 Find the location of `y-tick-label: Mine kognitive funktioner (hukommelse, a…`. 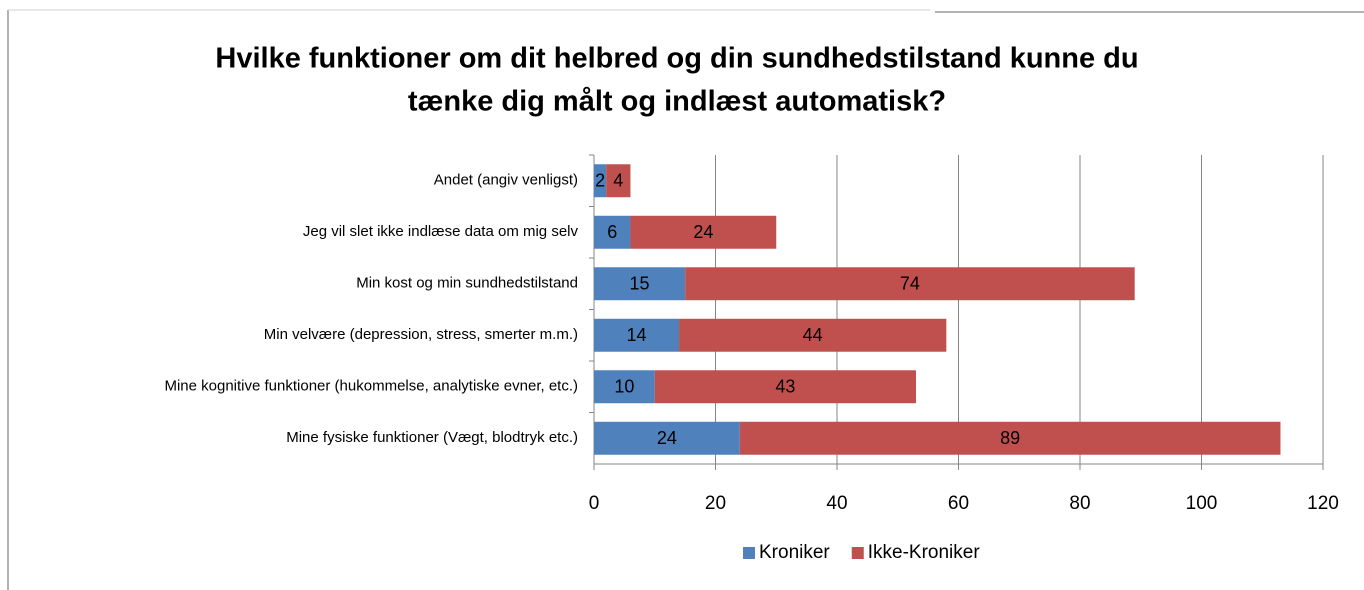

y-tick-label: Mine kognitive funktioner (hukommelse, a… is located at coordinates (371, 386).